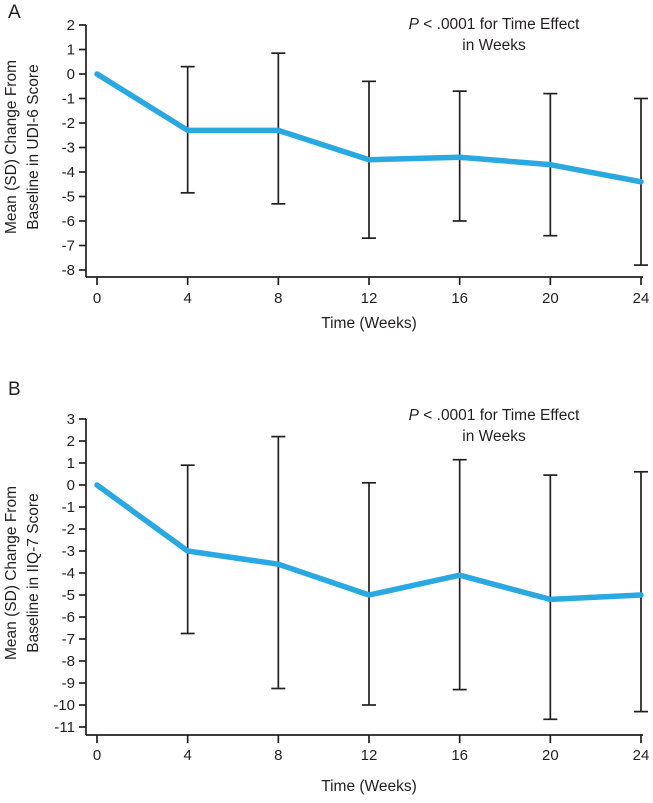 The width and height of the screenshot is (653, 803). I want to click on panel-a-letter: A, so click(14, 12).